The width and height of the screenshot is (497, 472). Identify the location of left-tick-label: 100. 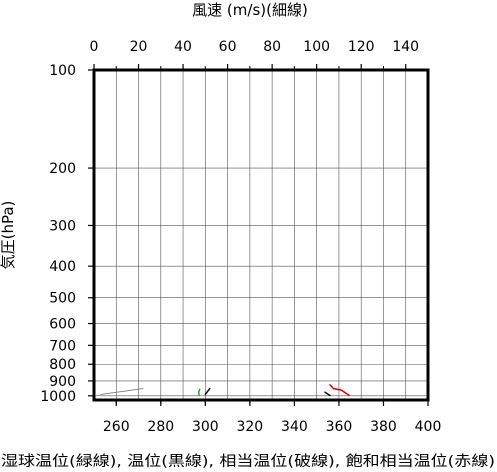
(62, 71).